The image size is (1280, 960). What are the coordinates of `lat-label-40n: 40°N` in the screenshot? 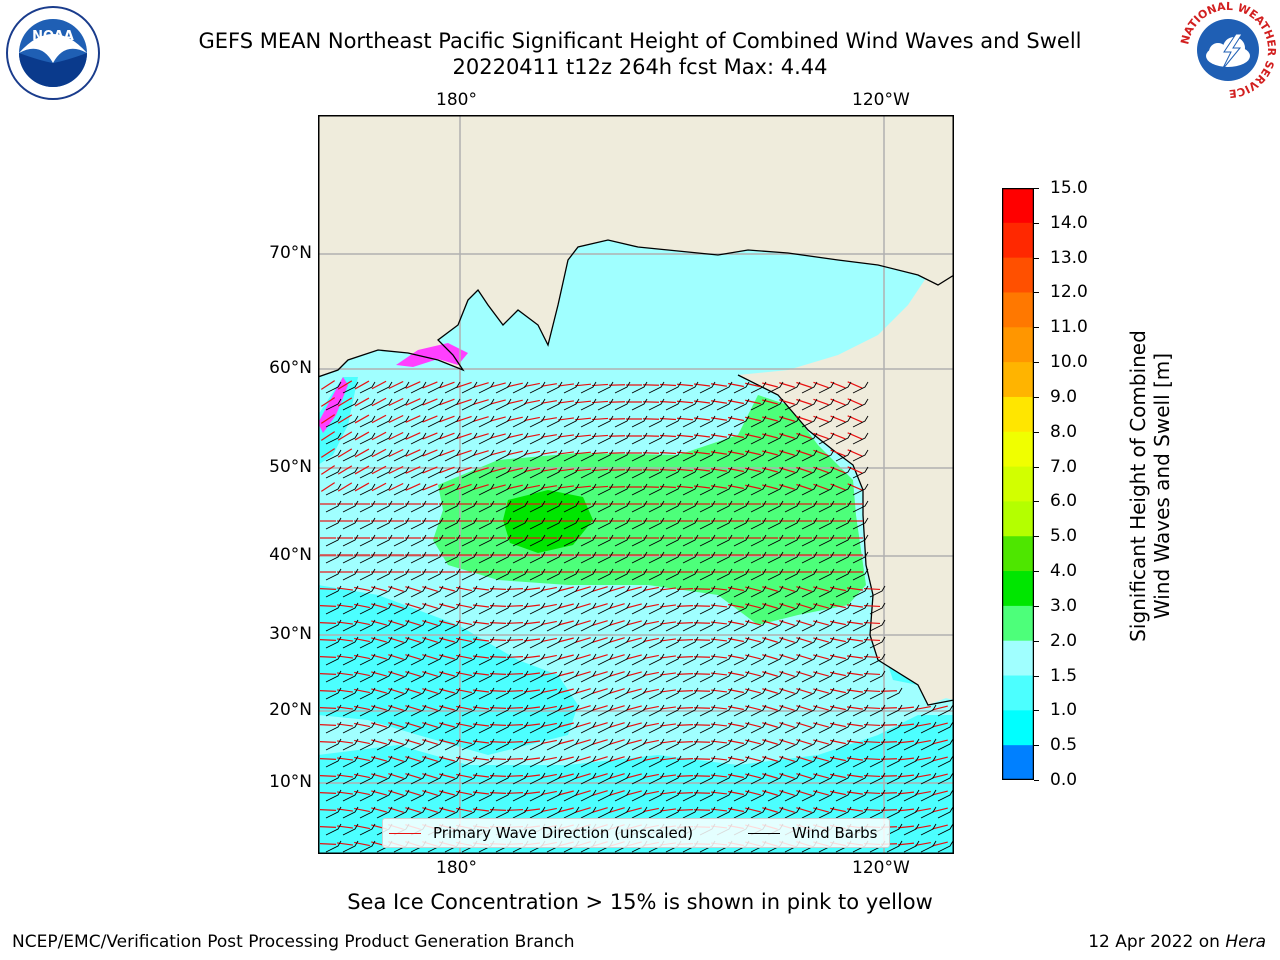 It's located at (290, 555).